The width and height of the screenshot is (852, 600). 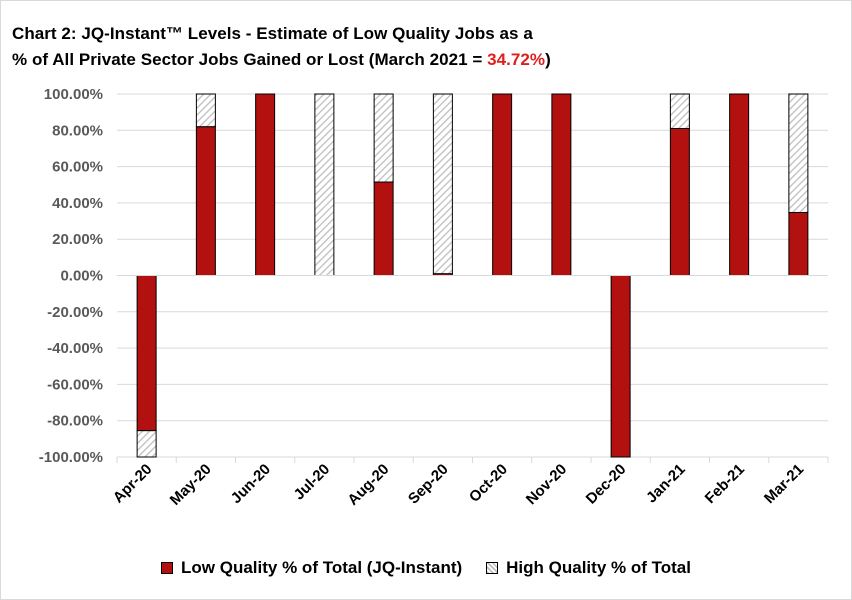 I want to click on x-tick-label: Mar-21, so click(x=784, y=484).